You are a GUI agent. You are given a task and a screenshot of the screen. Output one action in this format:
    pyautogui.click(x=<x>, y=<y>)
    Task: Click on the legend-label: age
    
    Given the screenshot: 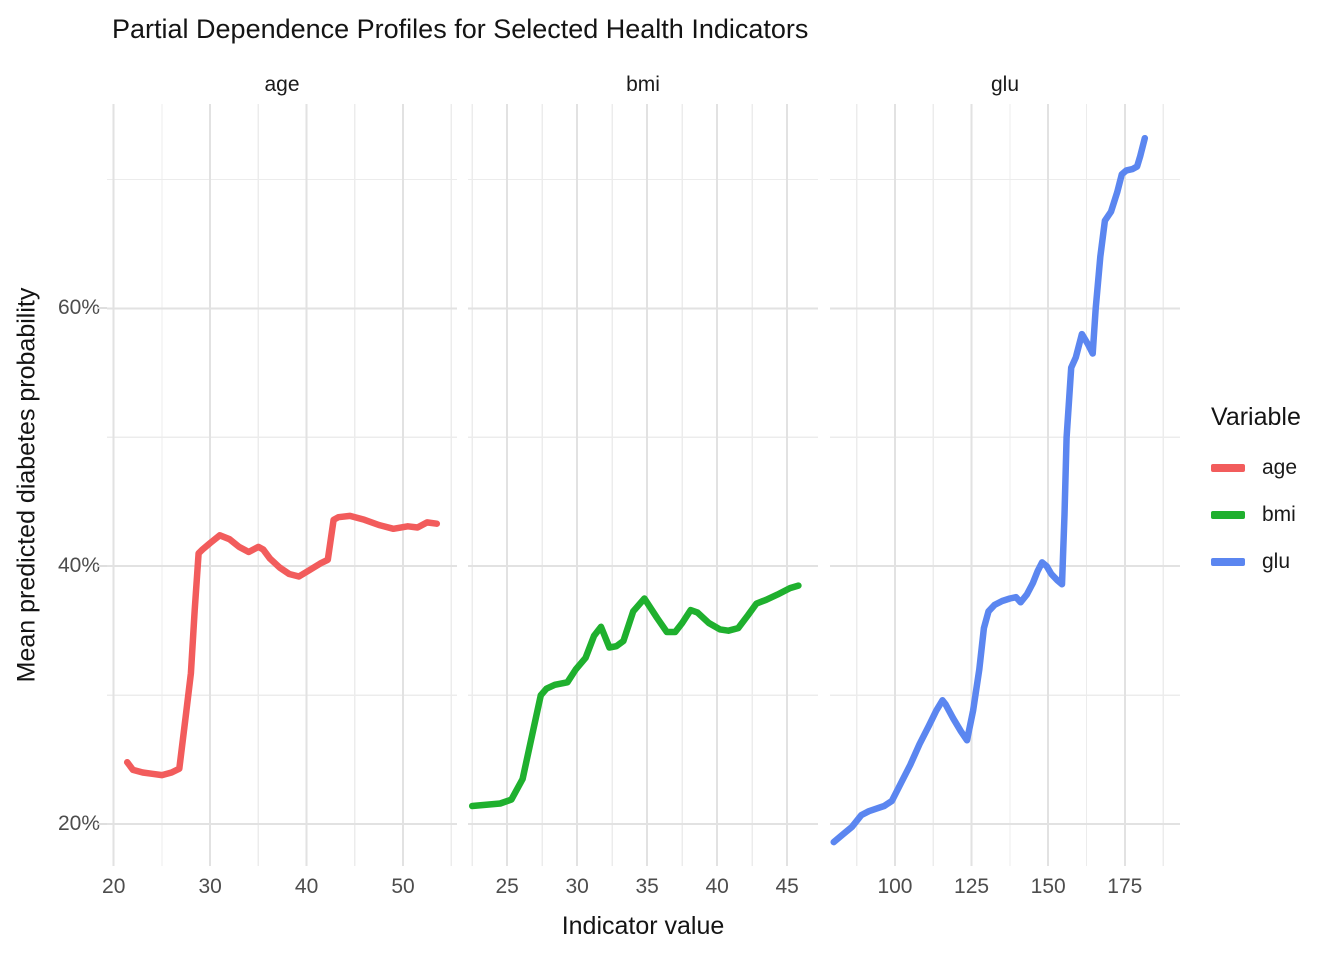 What is the action you would take?
    pyautogui.click(x=1280, y=467)
    